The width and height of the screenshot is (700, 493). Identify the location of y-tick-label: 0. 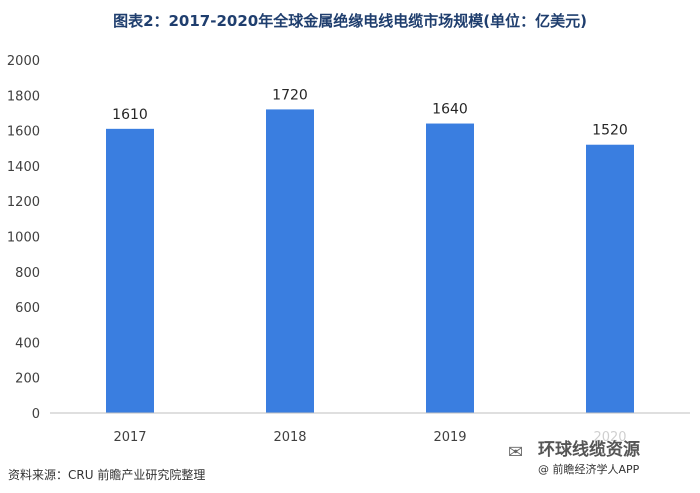
(36, 414).